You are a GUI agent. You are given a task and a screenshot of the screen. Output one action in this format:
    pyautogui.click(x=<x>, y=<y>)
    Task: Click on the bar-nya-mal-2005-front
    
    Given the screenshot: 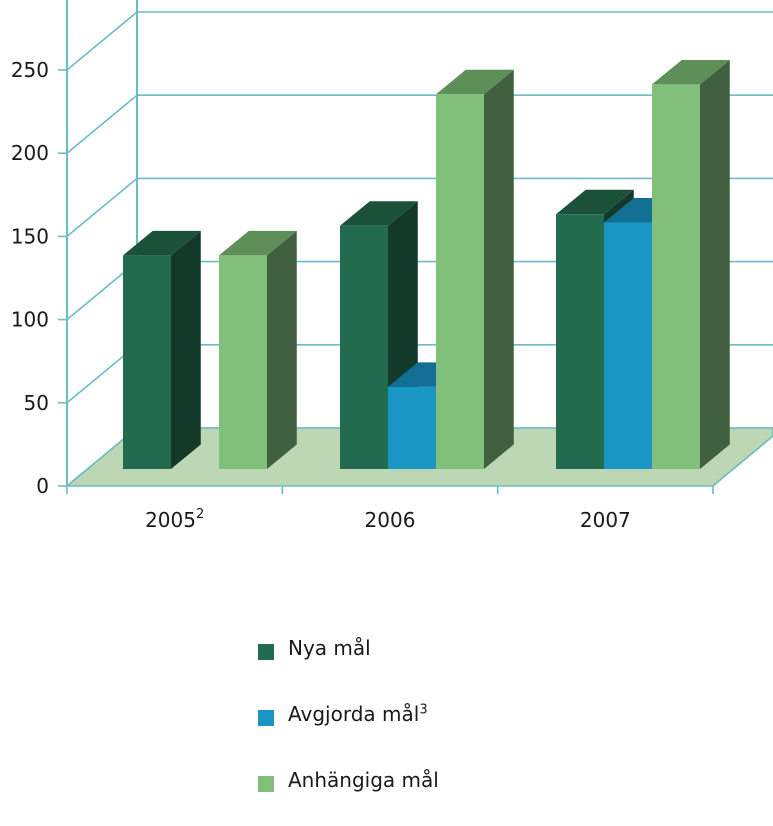 What is the action you would take?
    pyautogui.click(x=147, y=362)
    